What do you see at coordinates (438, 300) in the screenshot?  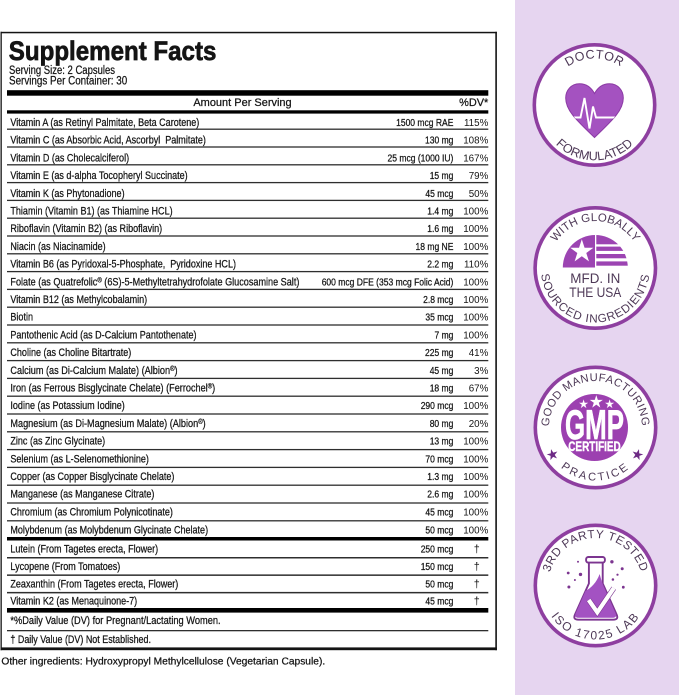 I see `svg-text: 2.8 mcg` at bounding box center [438, 300].